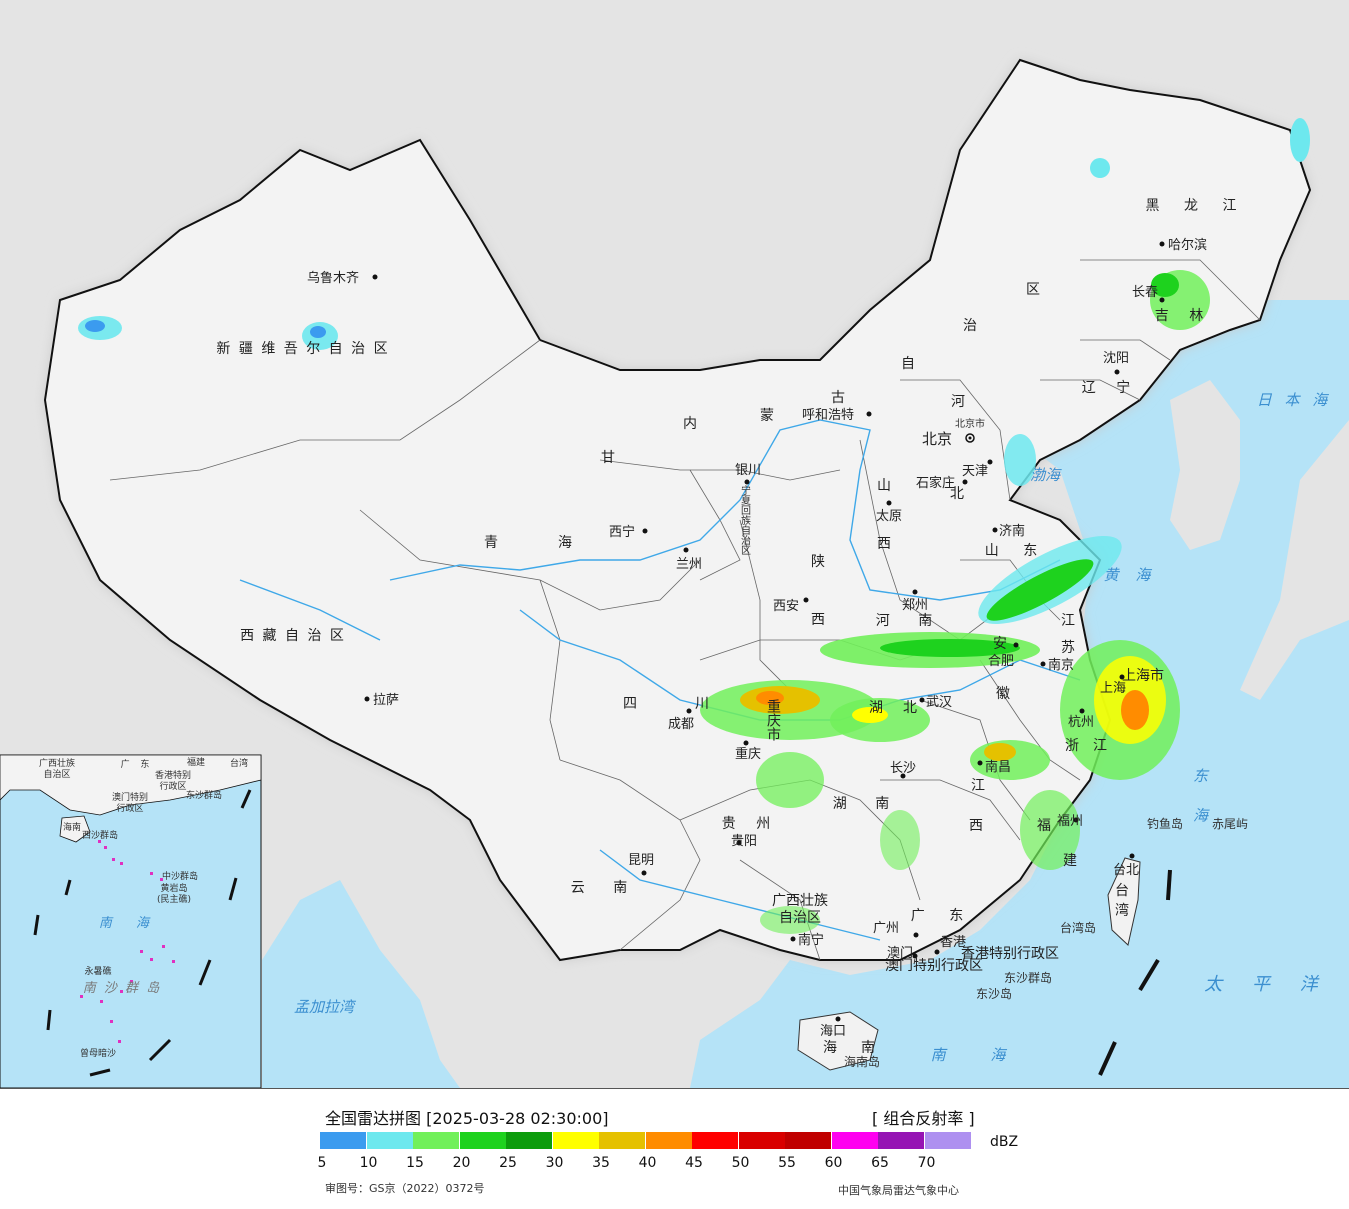 This screenshot has width=1349, height=1209. What do you see at coordinates (554, 1163) in the screenshot?
I see `color-scale-tick: 30` at bounding box center [554, 1163].